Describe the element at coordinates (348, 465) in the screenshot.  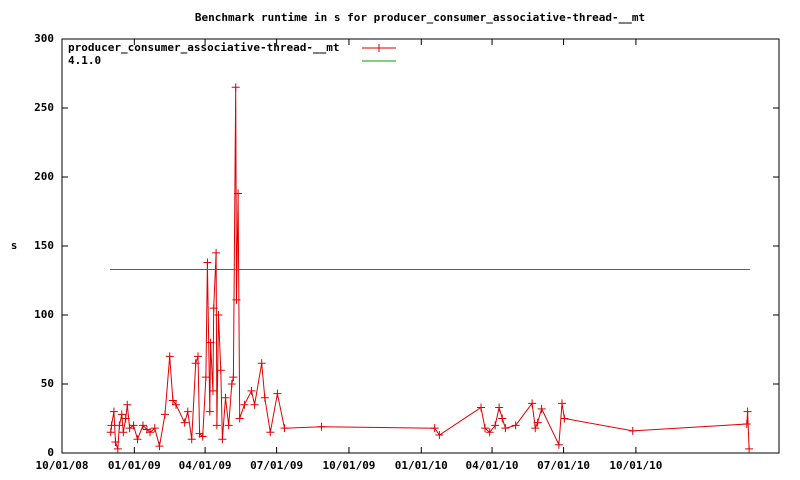
I see `x-tick-label: 10/01/09` at that location.